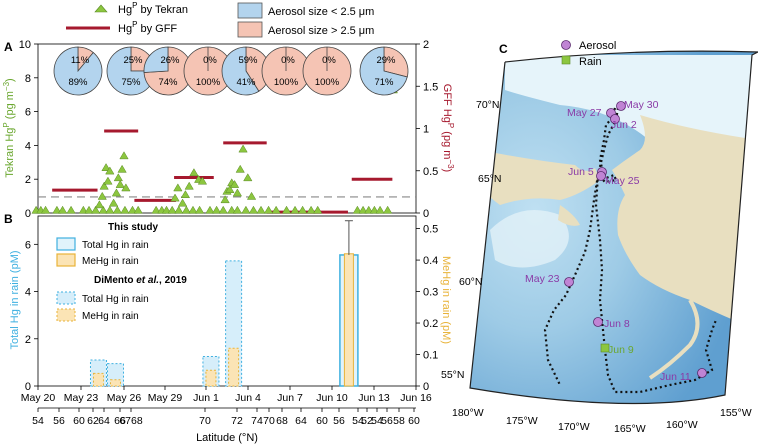  What do you see at coordinates (430, 261) in the screenshot?
I see `y-tick-label: 0.4` at bounding box center [430, 261].